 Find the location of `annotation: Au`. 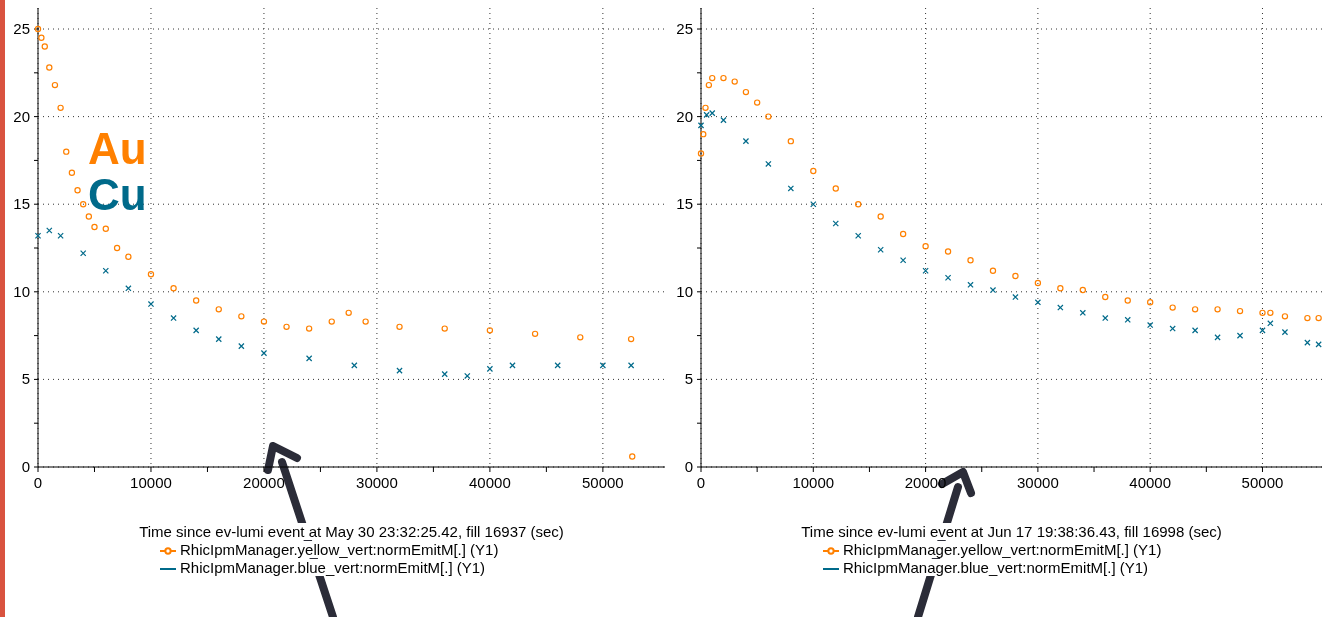

annotation: Au is located at coordinates (117, 148).